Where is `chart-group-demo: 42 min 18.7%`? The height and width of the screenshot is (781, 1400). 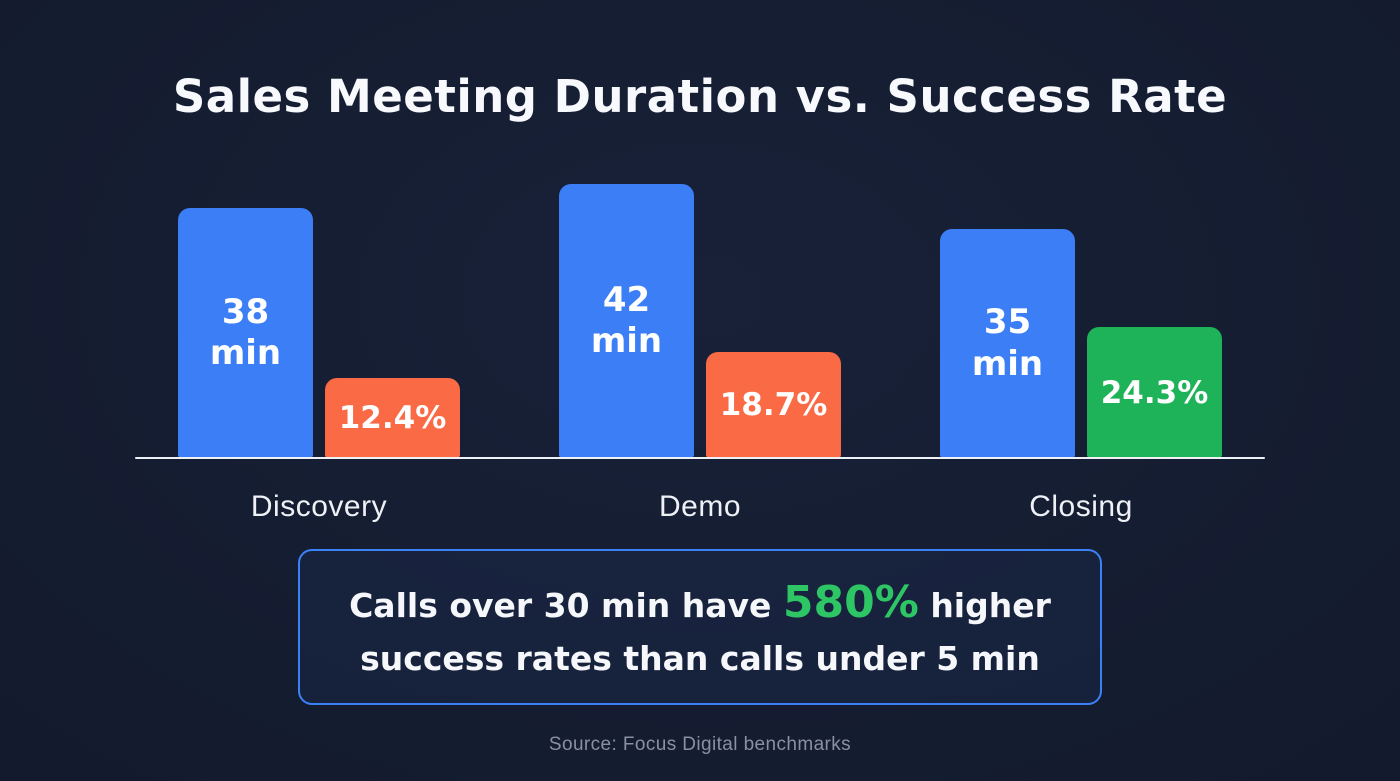 chart-group-demo: 42 min 18.7% is located at coordinates (700, 321).